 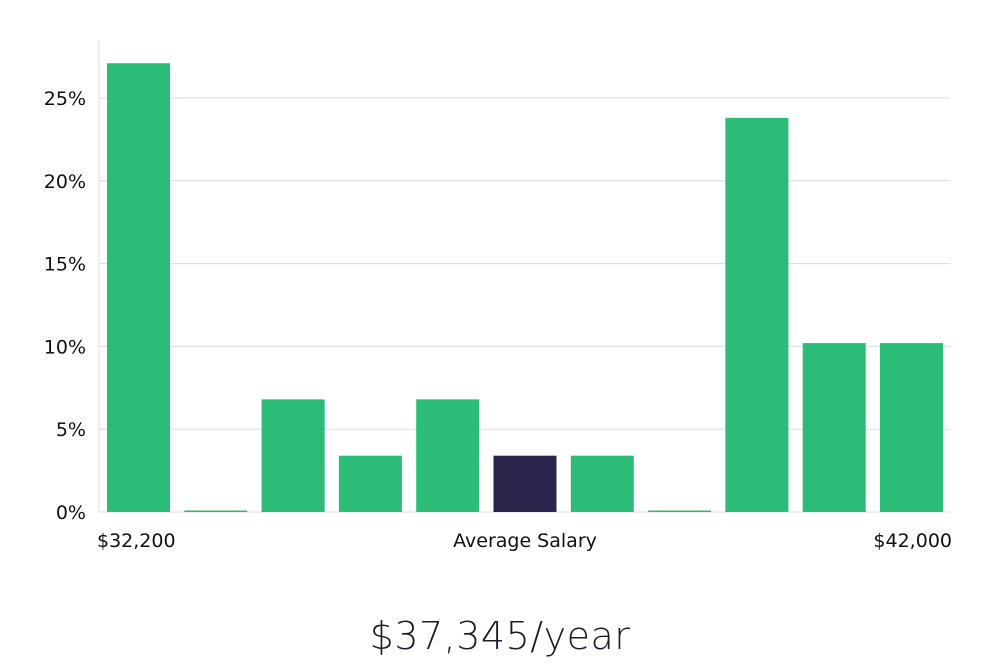 I want to click on x-label-average: Average Salary, so click(x=525, y=541).